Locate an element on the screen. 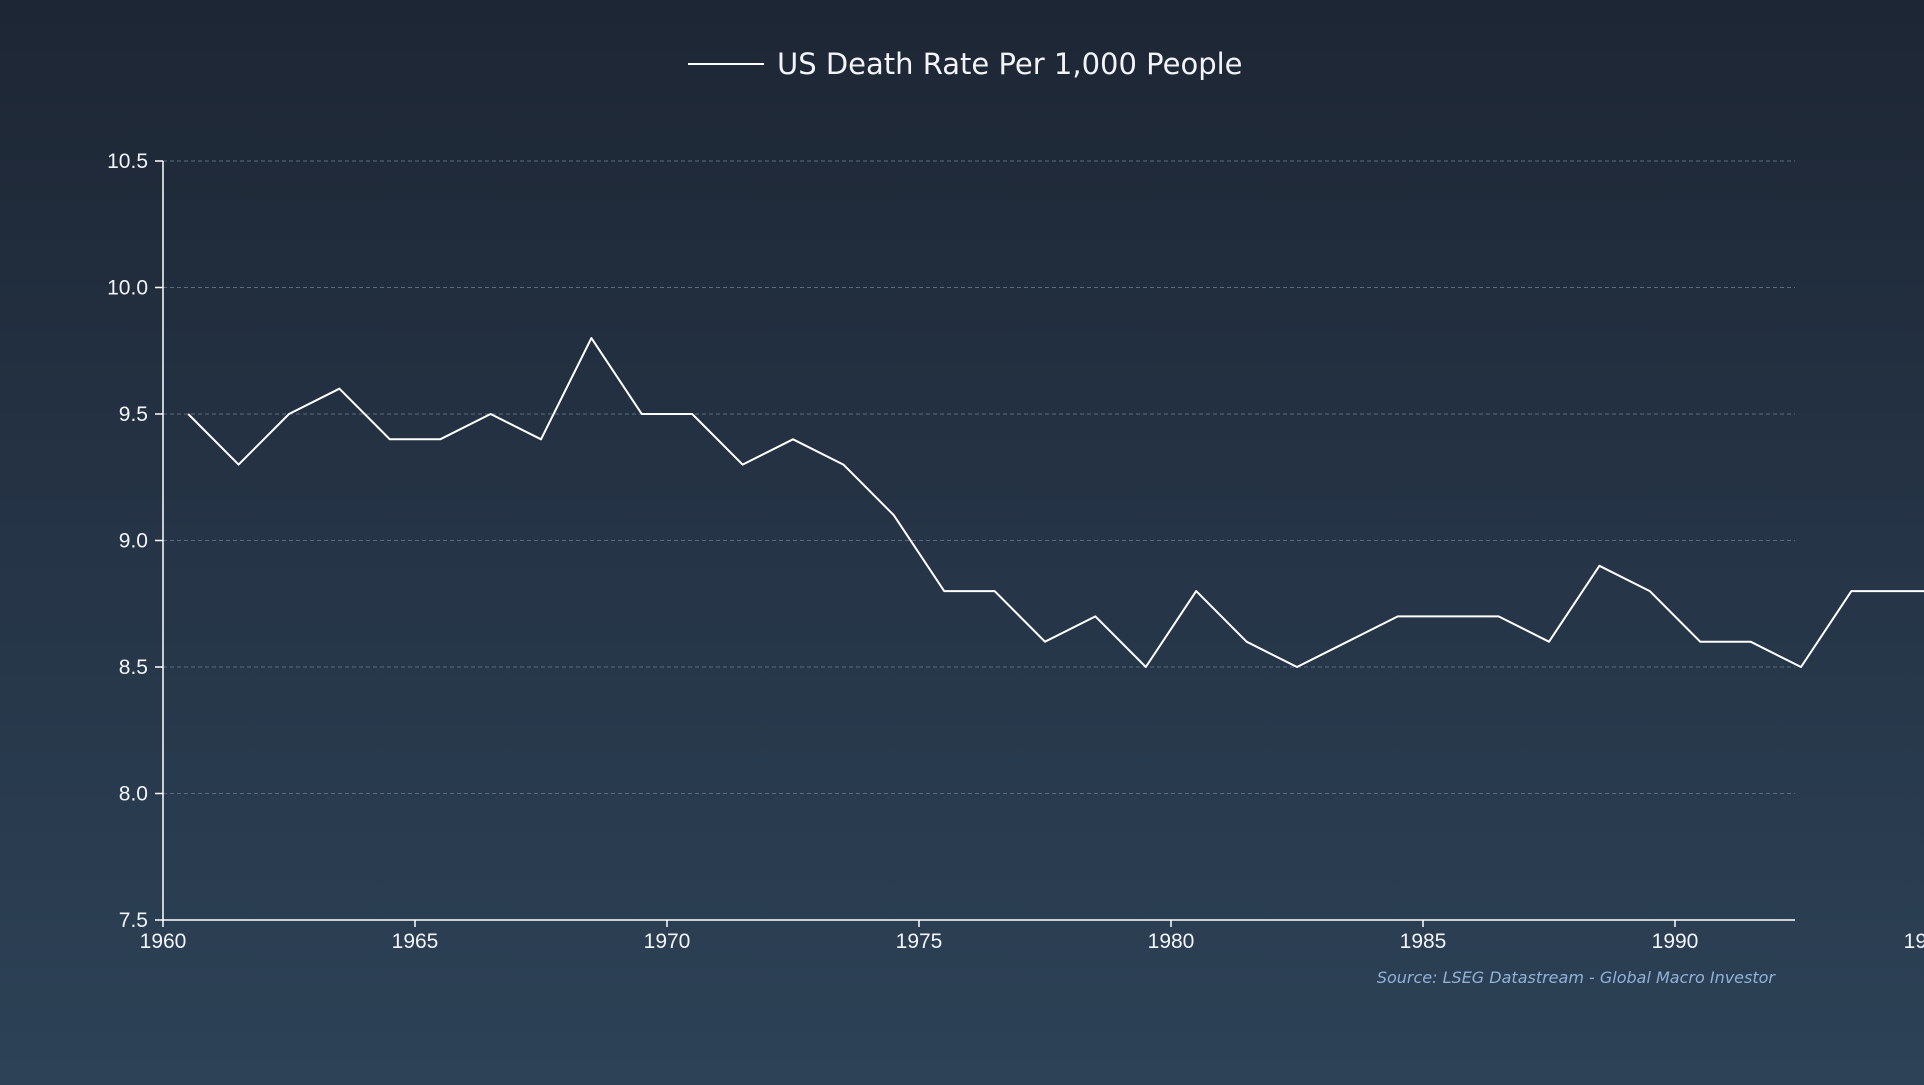 This screenshot has height=1085, width=1924. y-tick-labels: 7.5 8.0 8.5 9.0 9.5 10.0 10.5 is located at coordinates (135, 541).